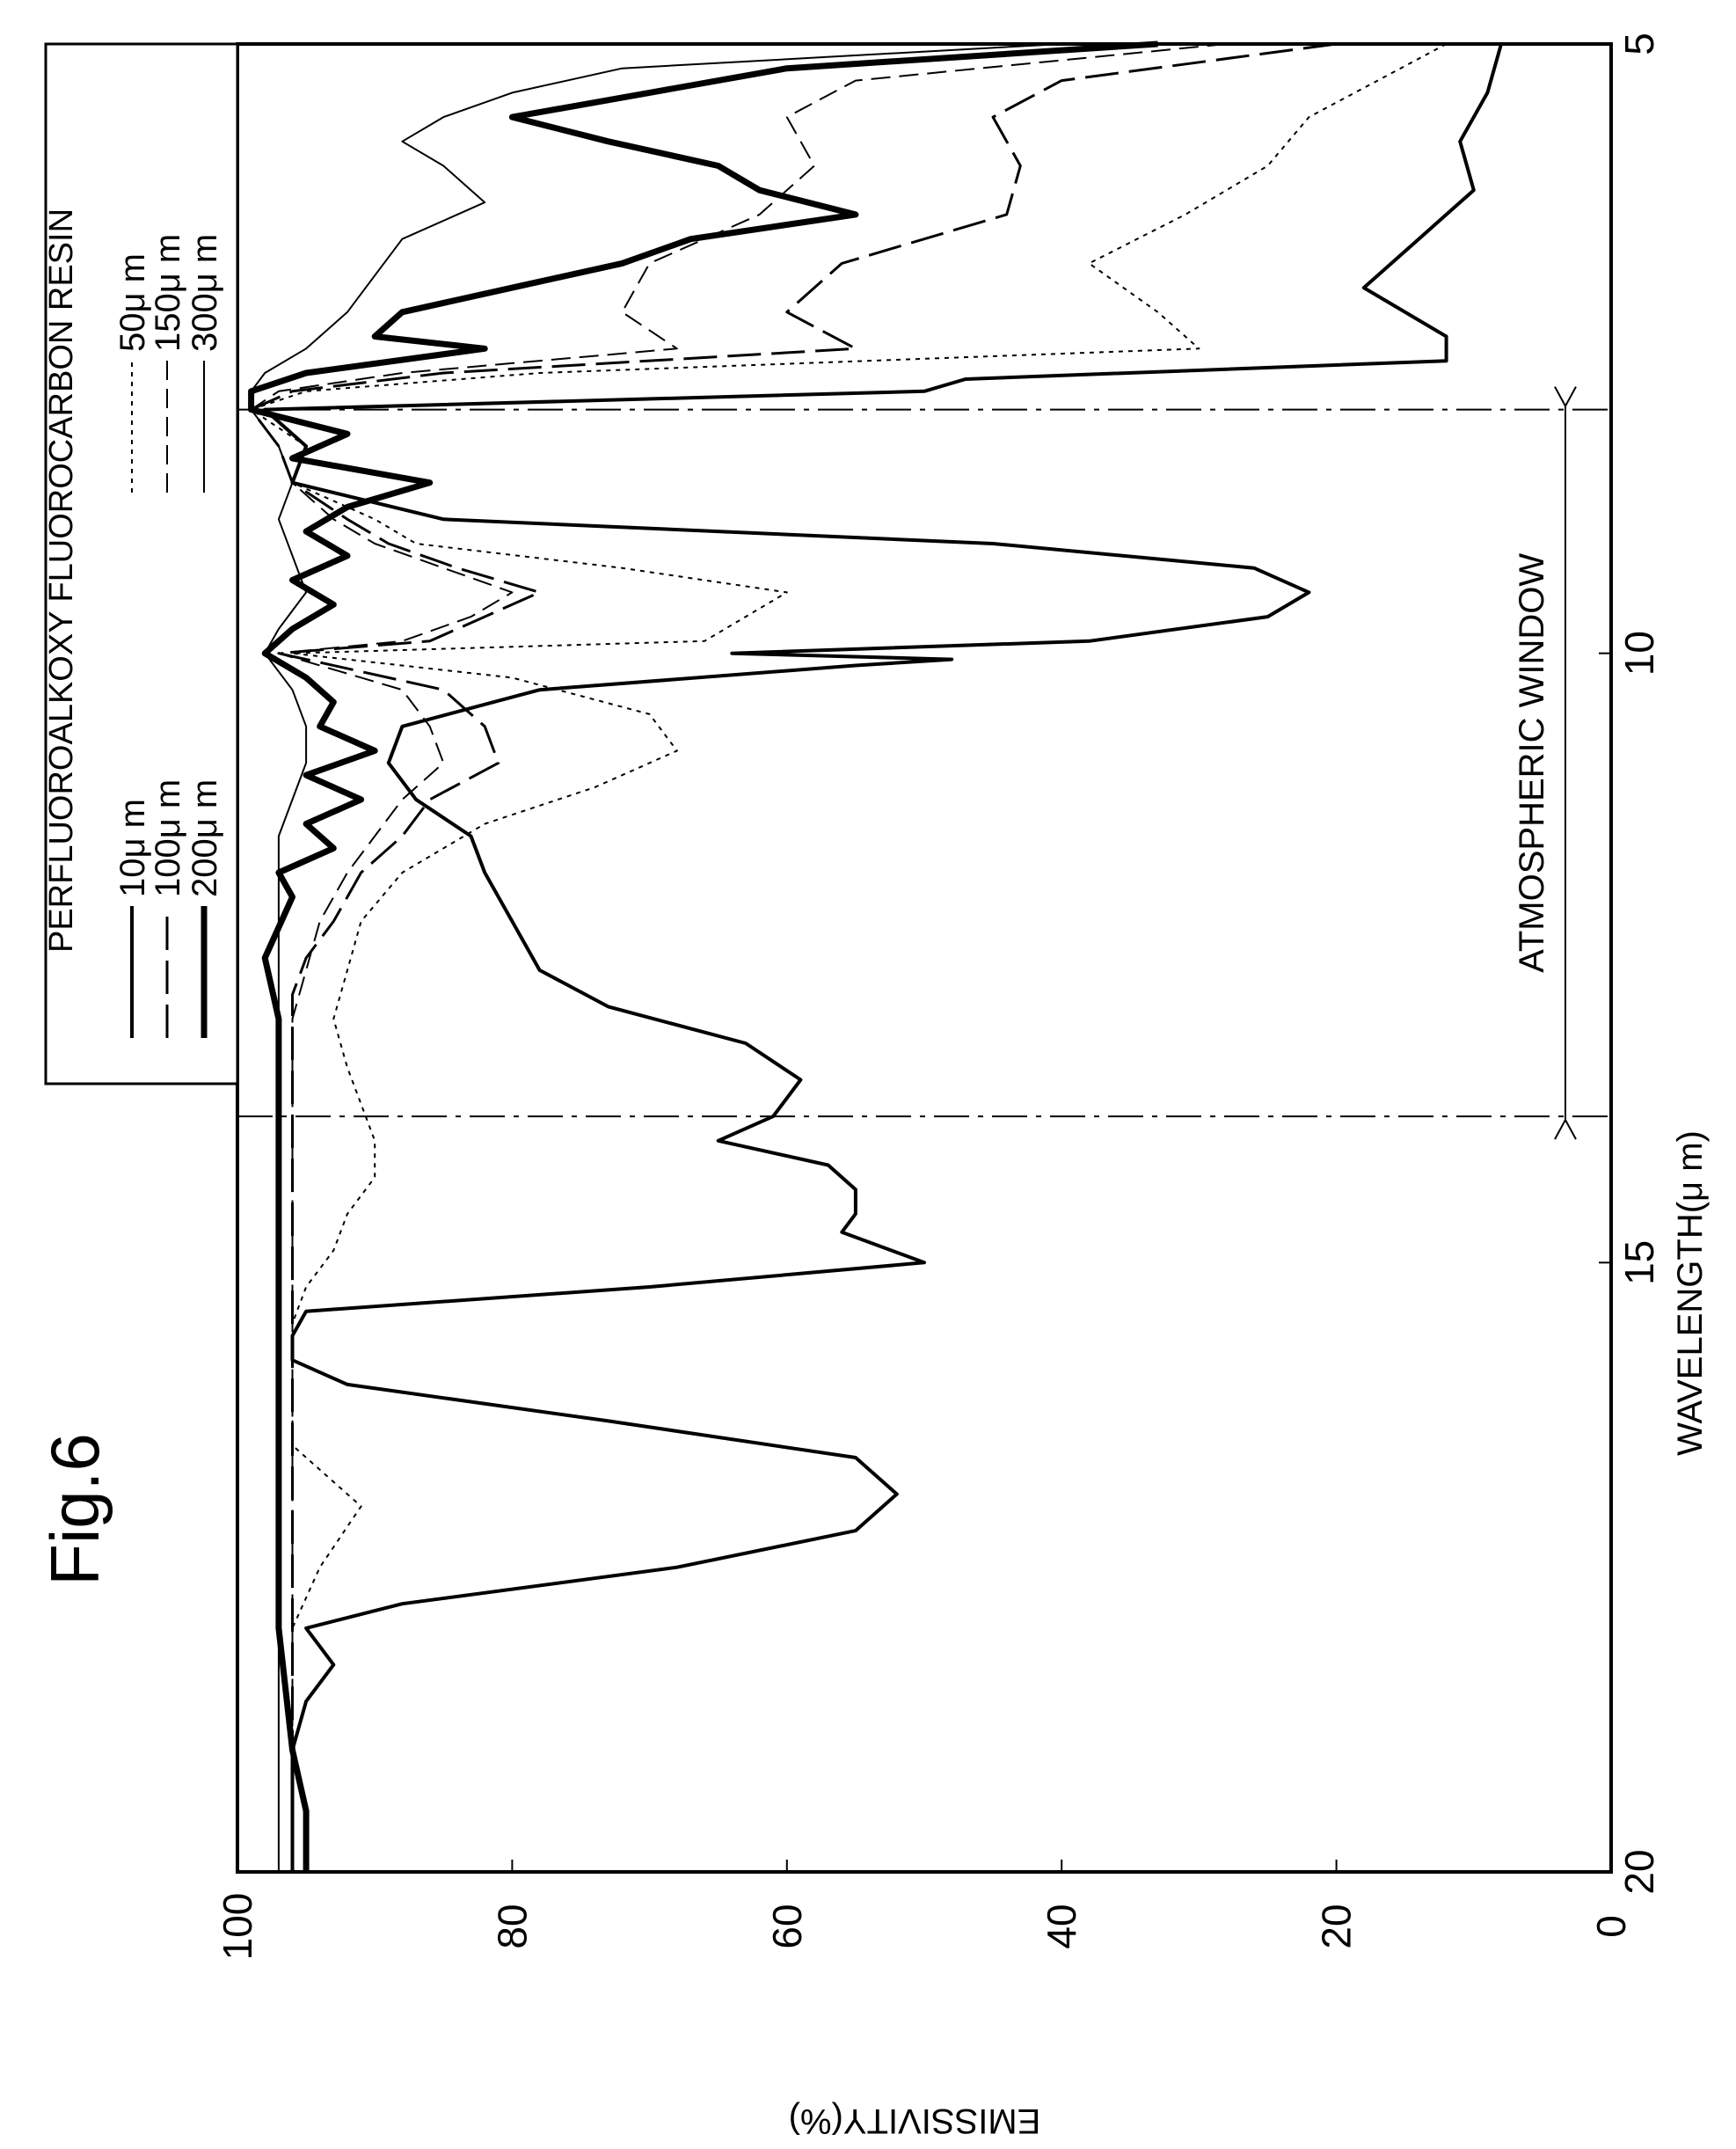 The width and height of the screenshot is (1736, 2149). What do you see at coordinates (205, 838) in the screenshot?
I see `legend-entry-label: 200μ m` at bounding box center [205, 838].